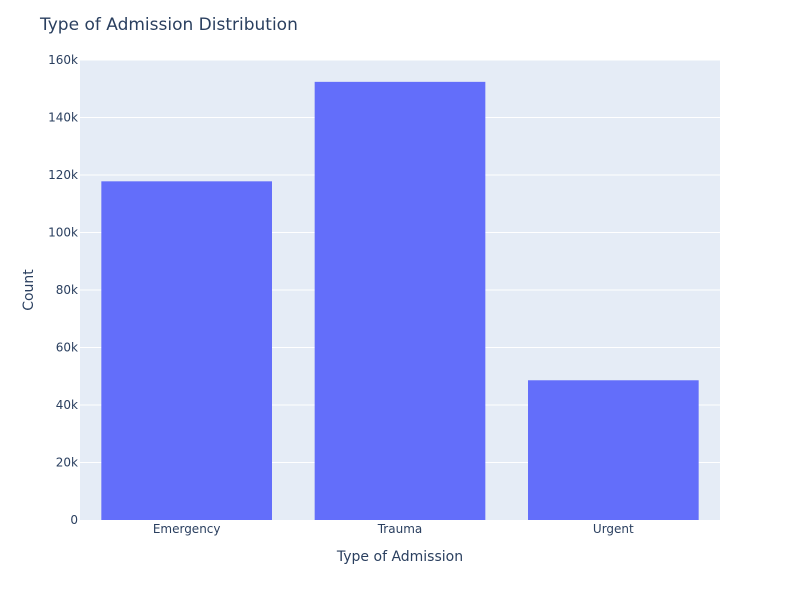  I want to click on x-tick-label: Emergency, so click(187, 529).